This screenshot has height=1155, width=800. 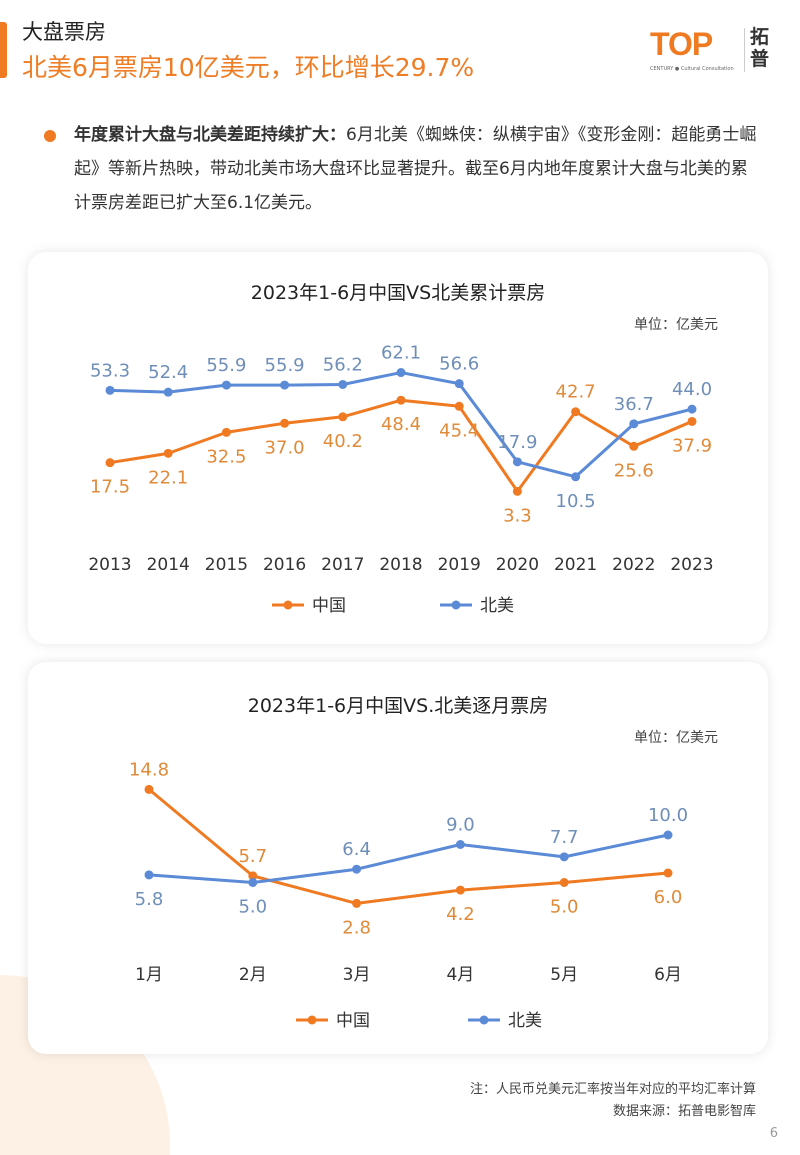 What do you see at coordinates (459, 430) in the screenshot?
I see `data-label: 45.4` at bounding box center [459, 430].